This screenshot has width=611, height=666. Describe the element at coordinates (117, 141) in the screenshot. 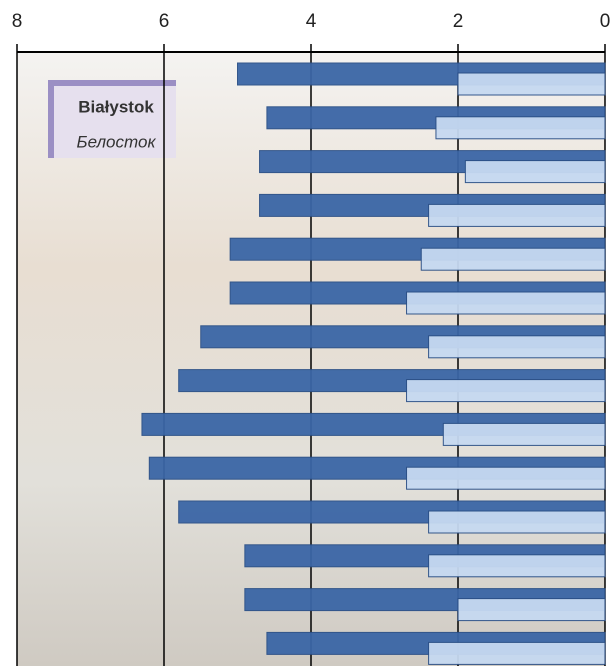

I see `annotation: Белосток` at that location.